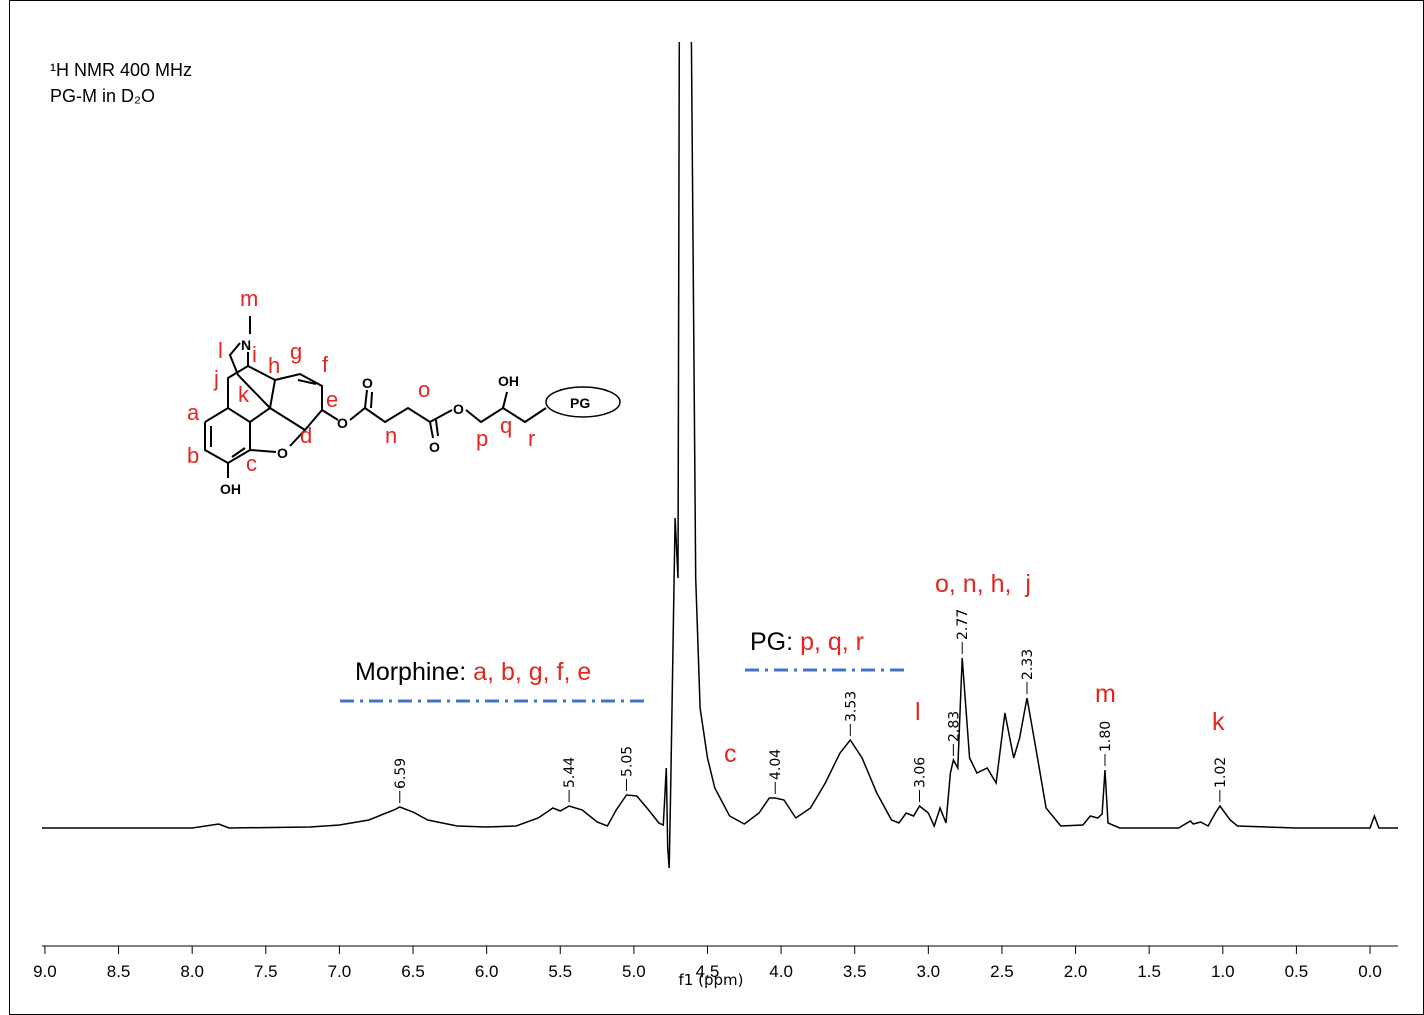  I want to click on x-tick-label: 1.5, so click(1149, 971).